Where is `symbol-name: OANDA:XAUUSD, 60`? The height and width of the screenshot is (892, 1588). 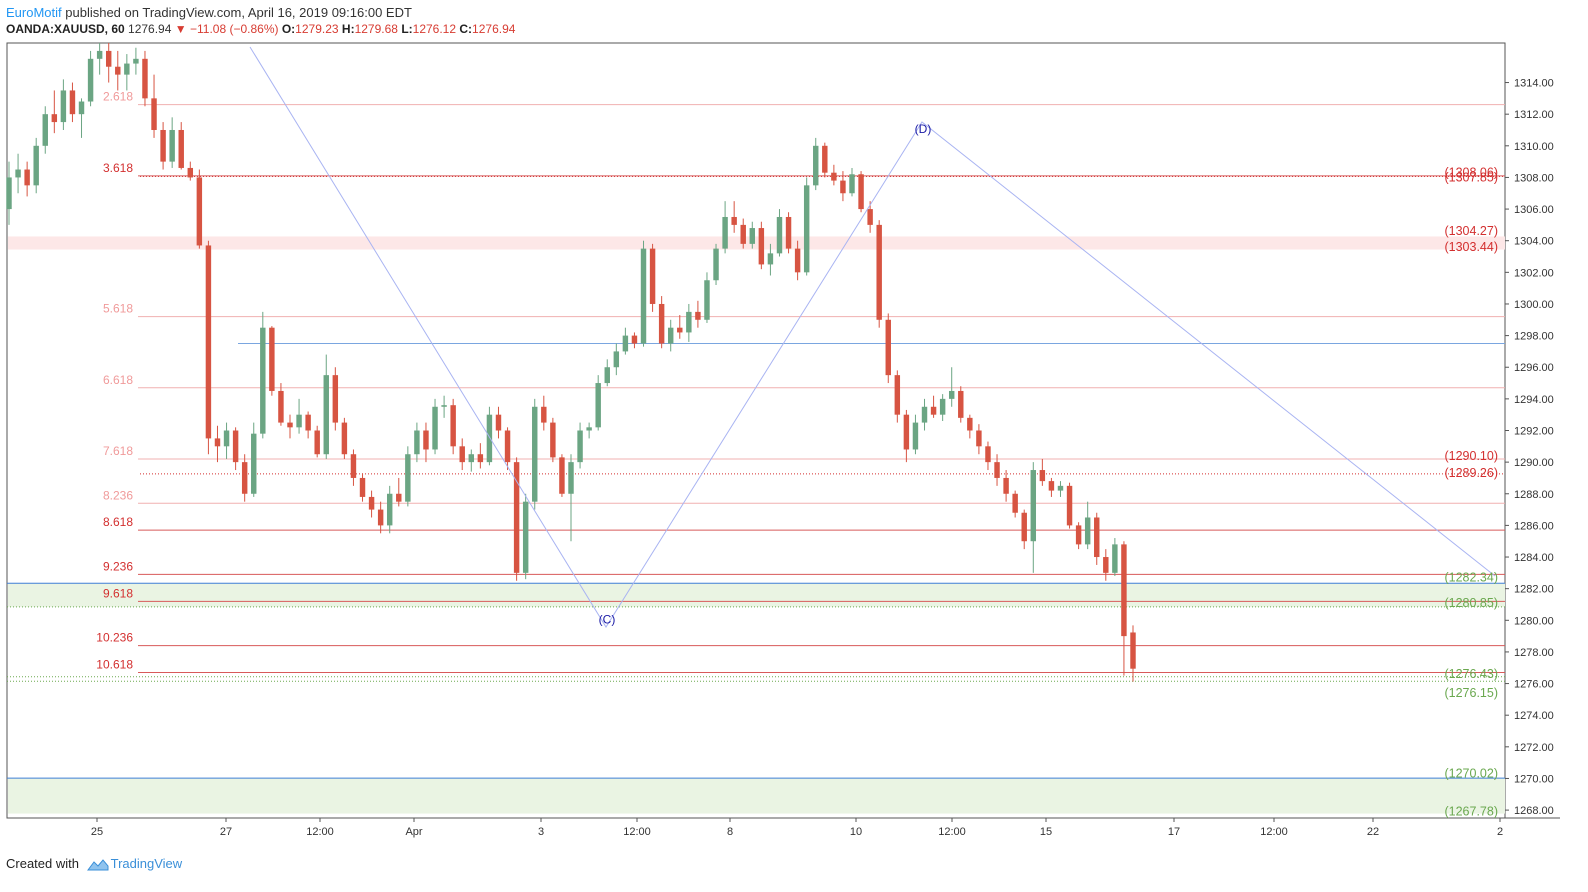
symbol-name: OANDA:XAUUSD, 60 is located at coordinates (65, 29).